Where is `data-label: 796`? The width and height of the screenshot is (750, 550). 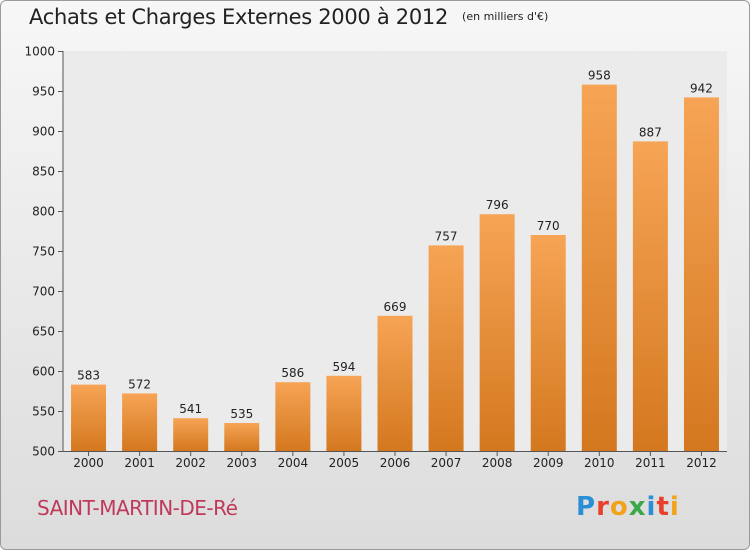 data-label: 796 is located at coordinates (497, 205).